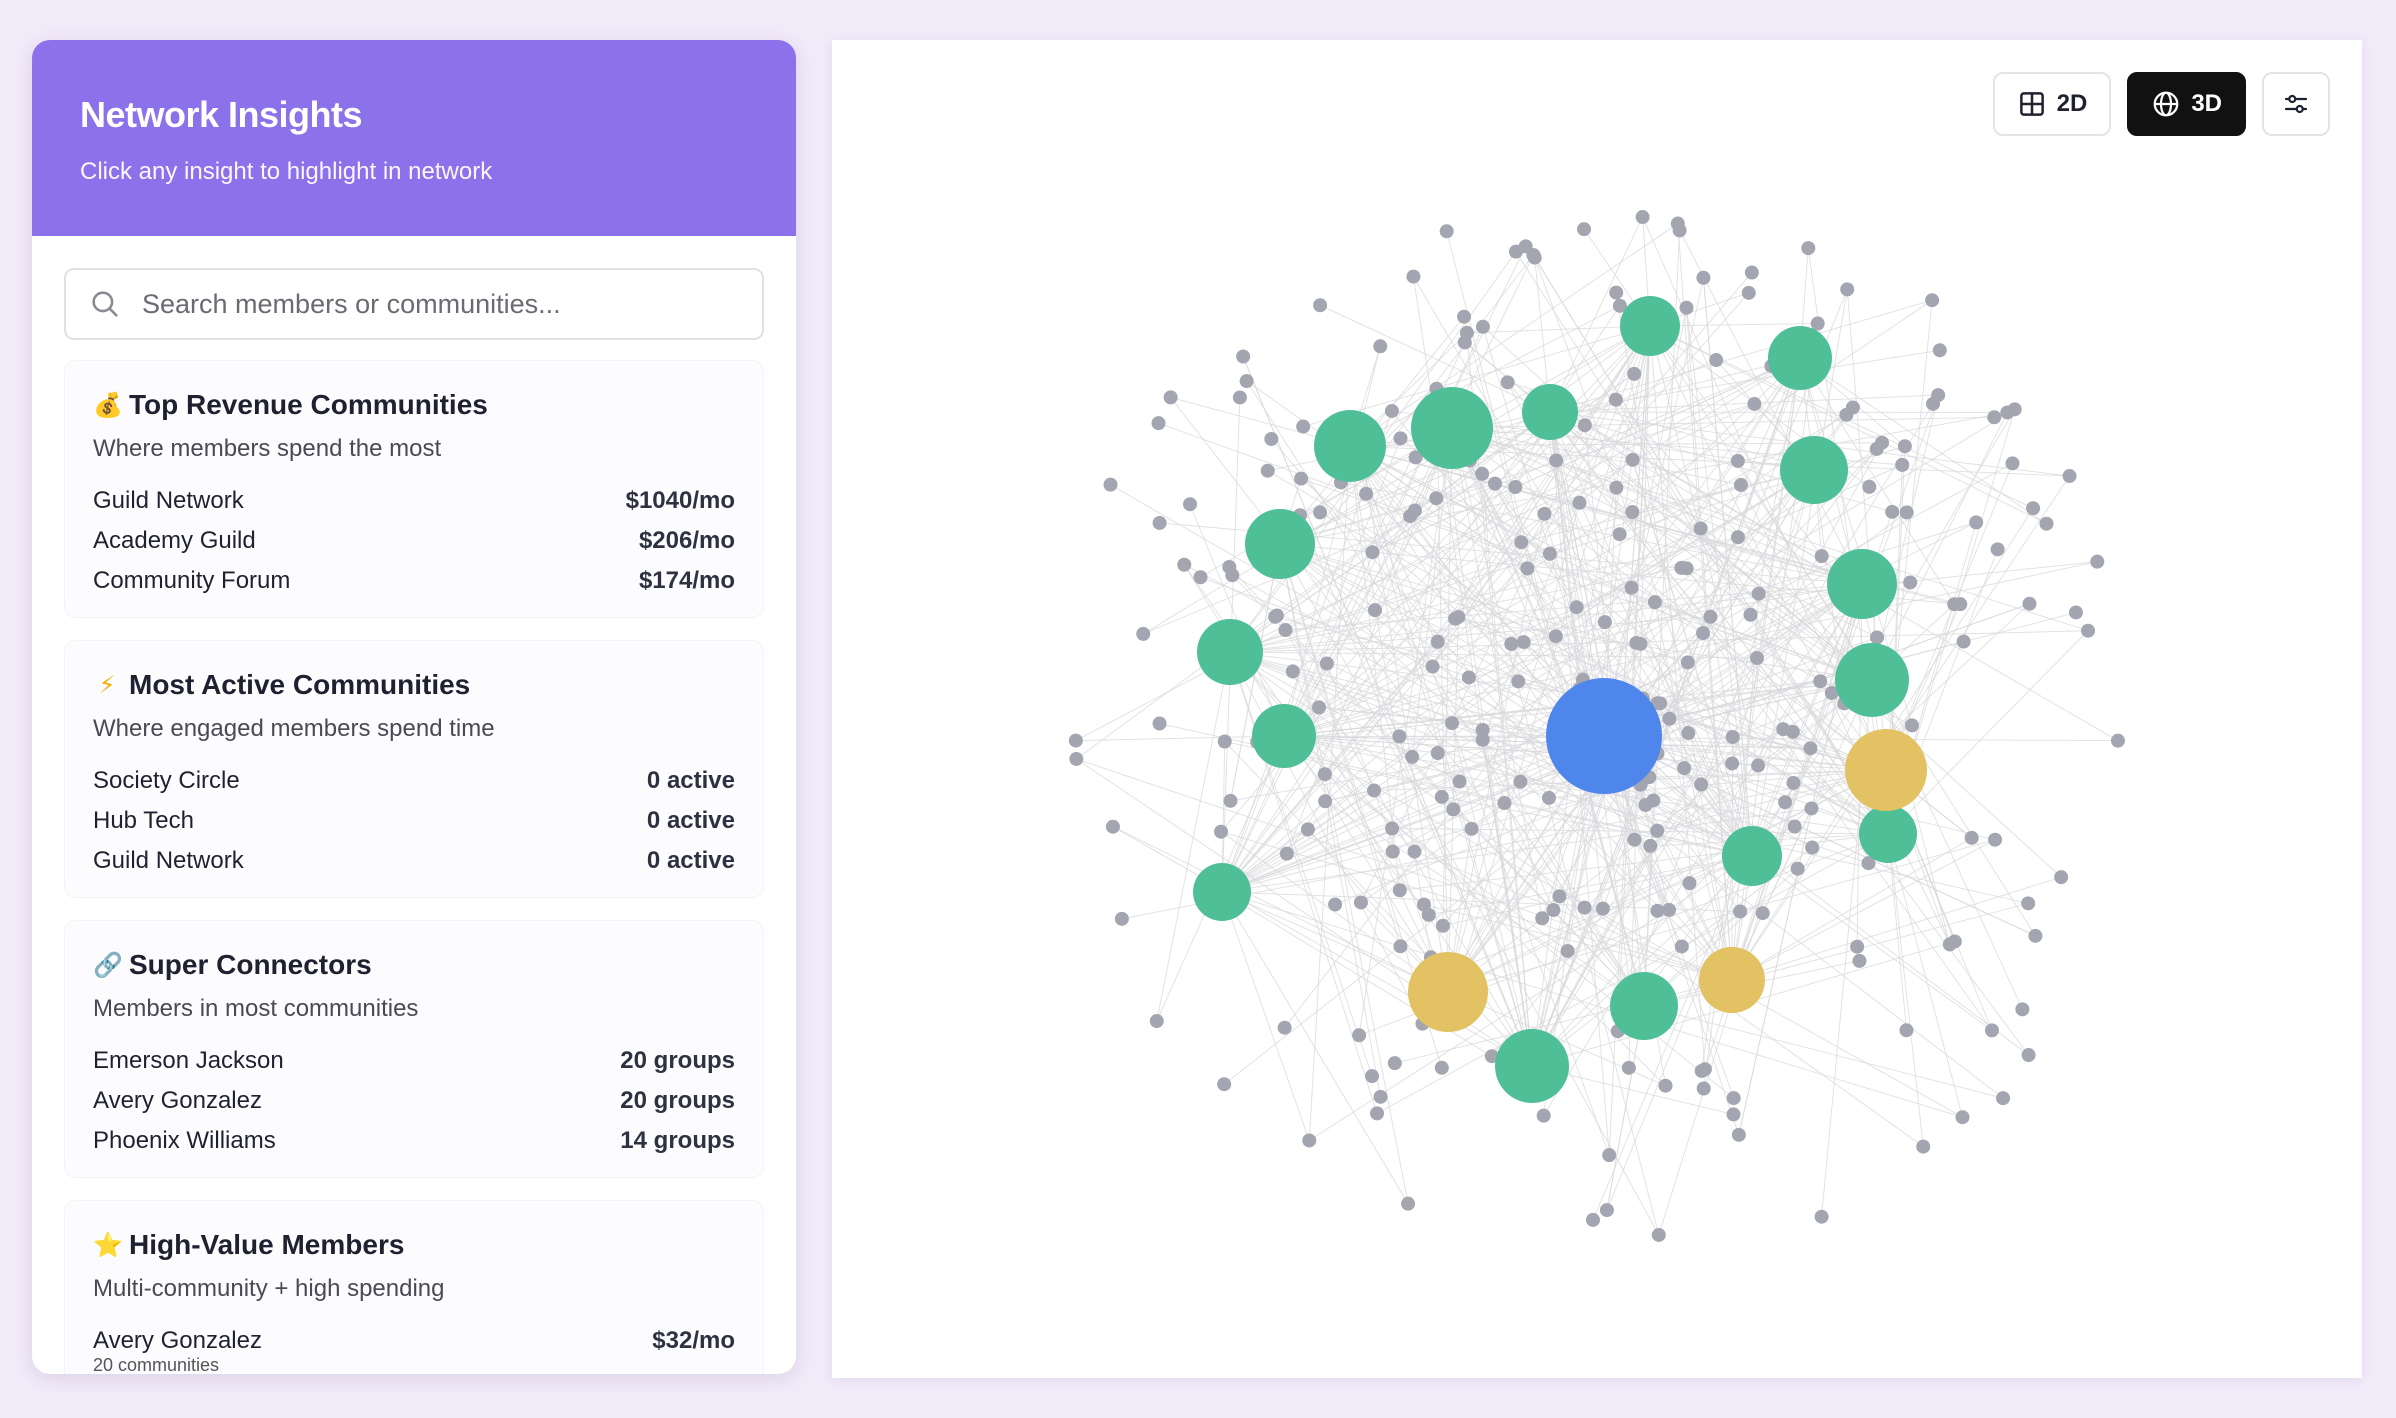 This screenshot has width=2396, height=1418. What do you see at coordinates (414, 820) in the screenshot?
I see `list-item: Hub Tech 0 active` at bounding box center [414, 820].